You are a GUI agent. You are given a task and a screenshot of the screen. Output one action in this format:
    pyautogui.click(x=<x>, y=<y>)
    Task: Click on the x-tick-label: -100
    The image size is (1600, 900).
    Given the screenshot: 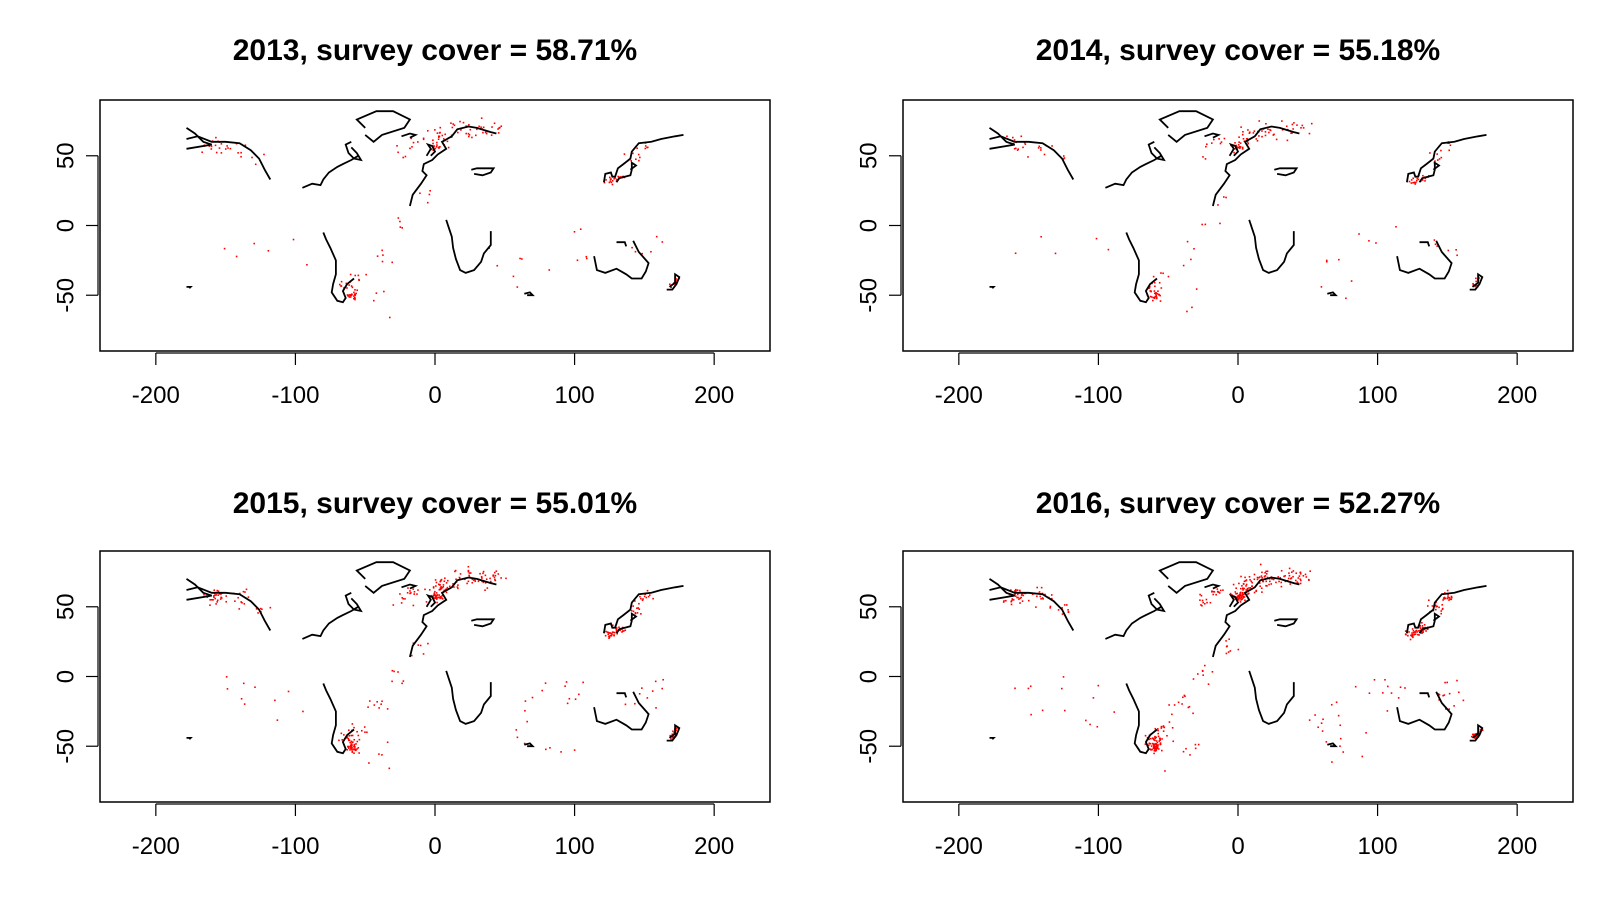 What is the action you would take?
    pyautogui.click(x=1098, y=846)
    